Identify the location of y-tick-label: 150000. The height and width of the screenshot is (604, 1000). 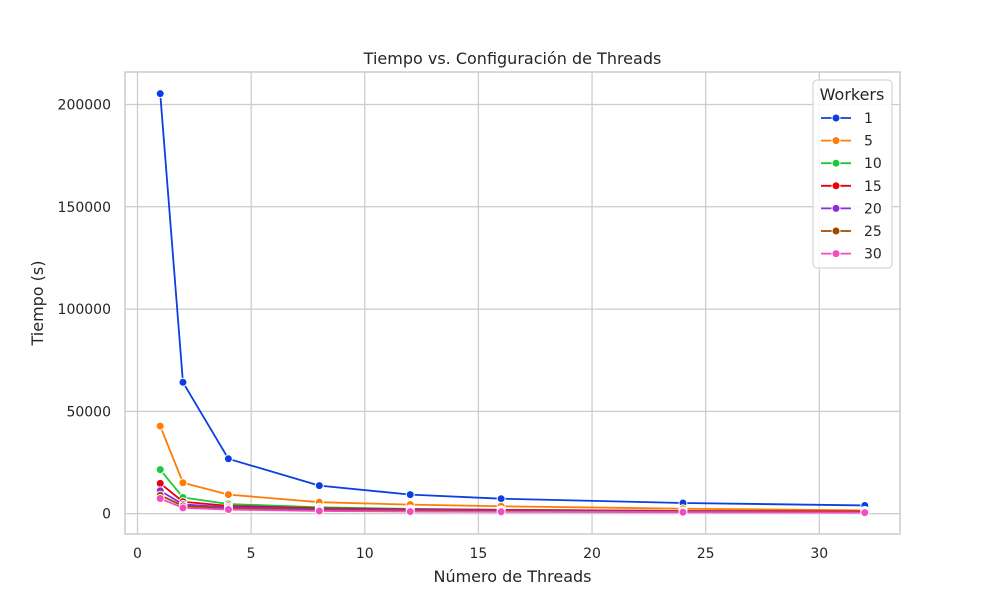
(84, 208).